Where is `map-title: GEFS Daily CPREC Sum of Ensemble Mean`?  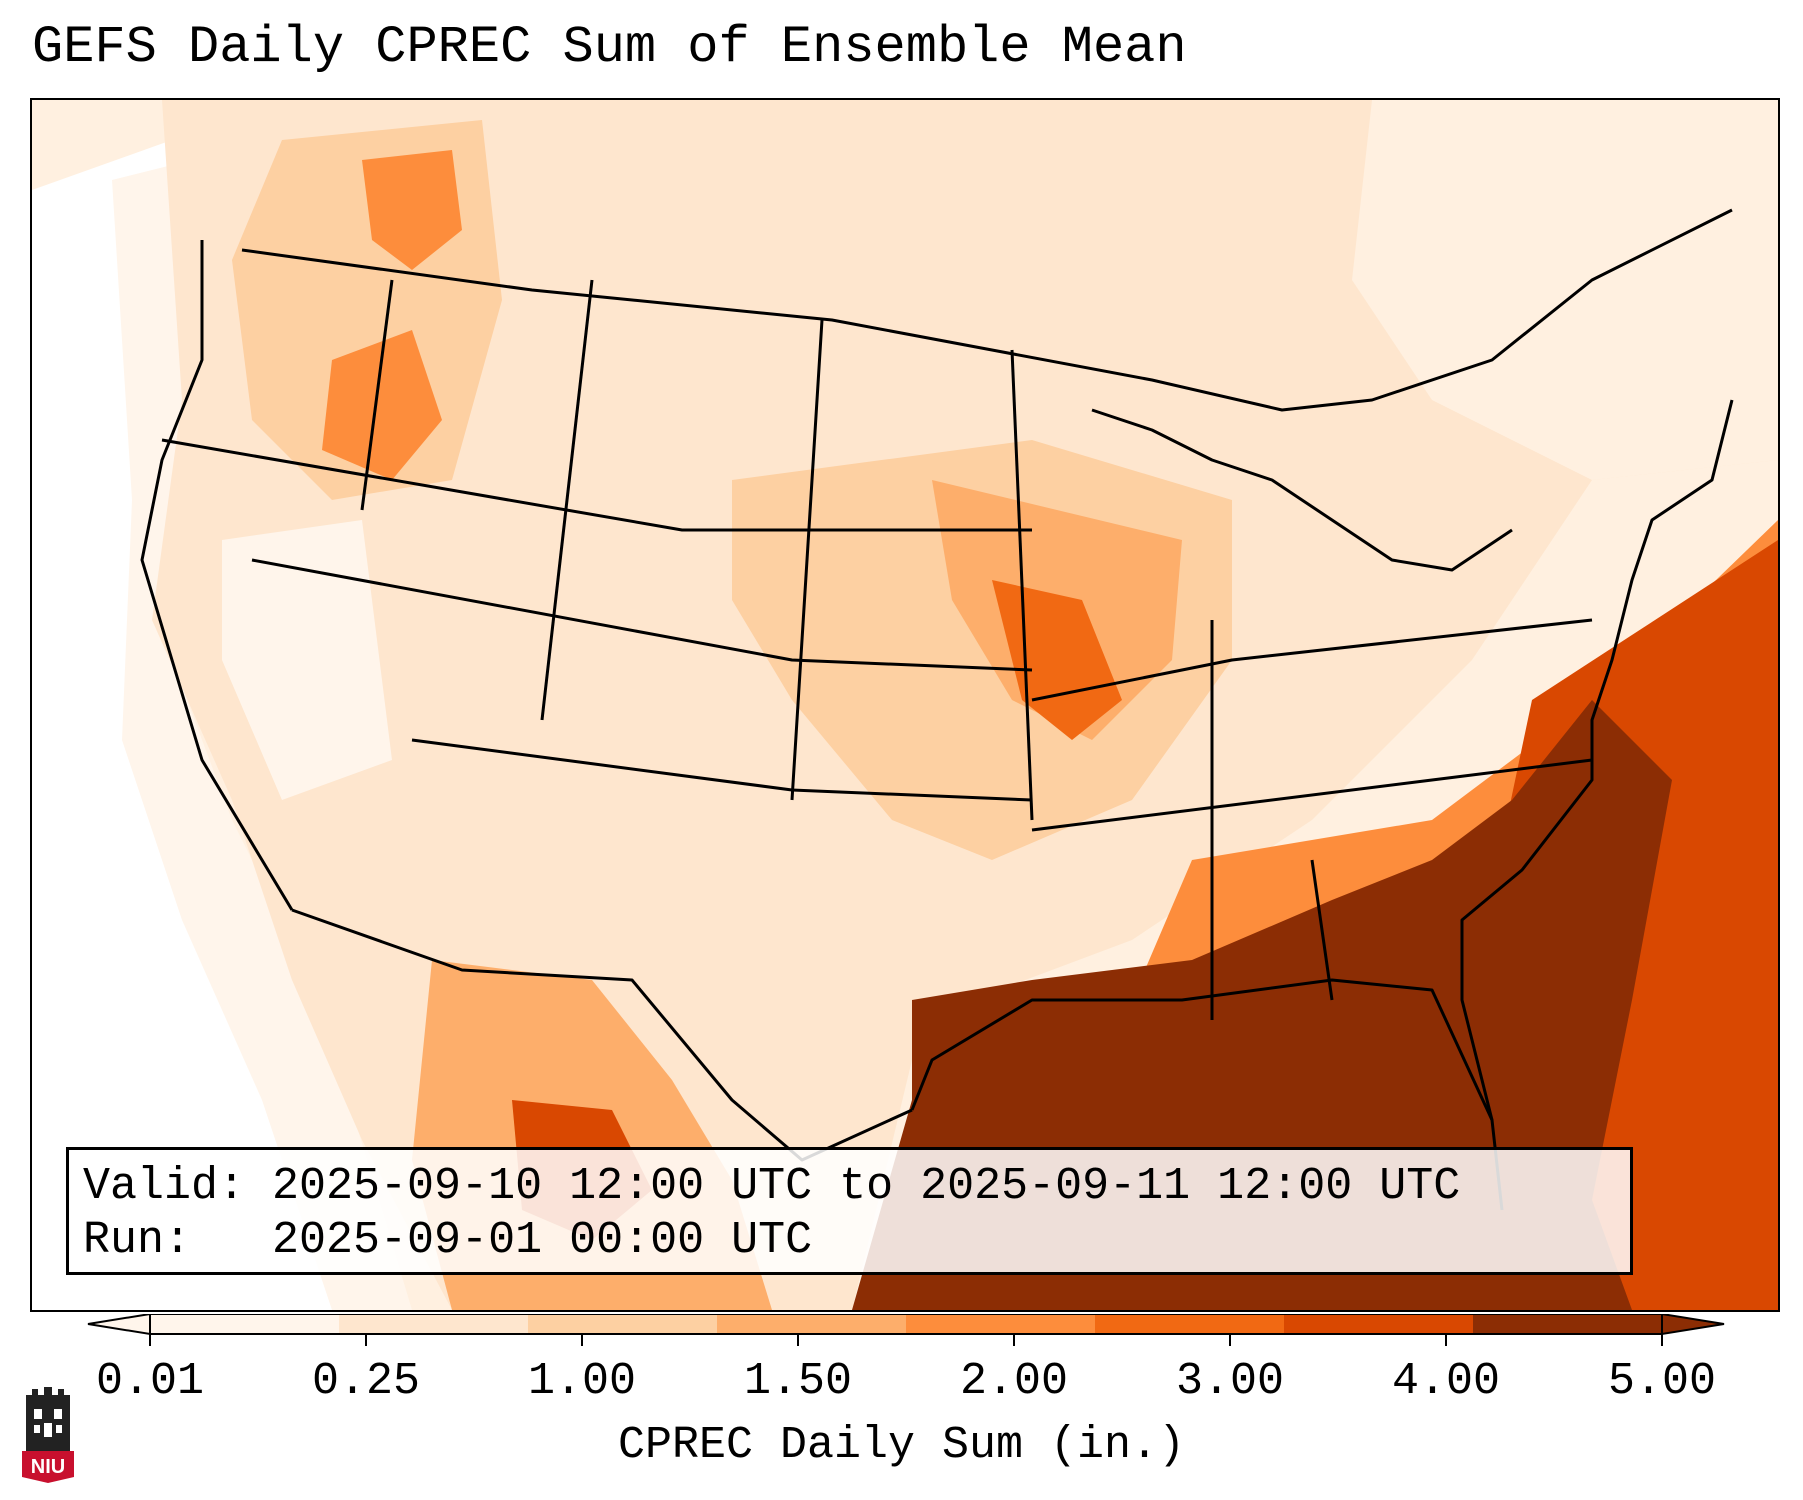 map-title: GEFS Daily CPREC Sum of Ensemble Mean is located at coordinates (609, 47).